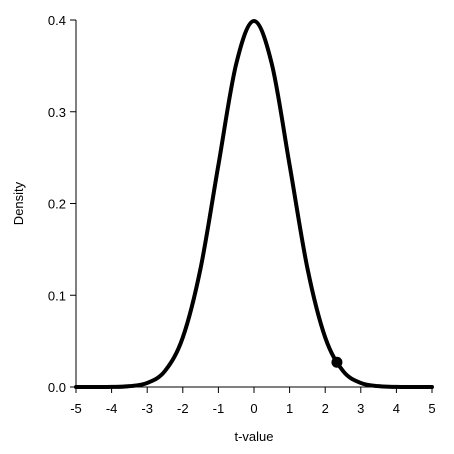 The image size is (454, 454). What do you see at coordinates (219, 408) in the screenshot?
I see `x-tick-label: -1` at bounding box center [219, 408].